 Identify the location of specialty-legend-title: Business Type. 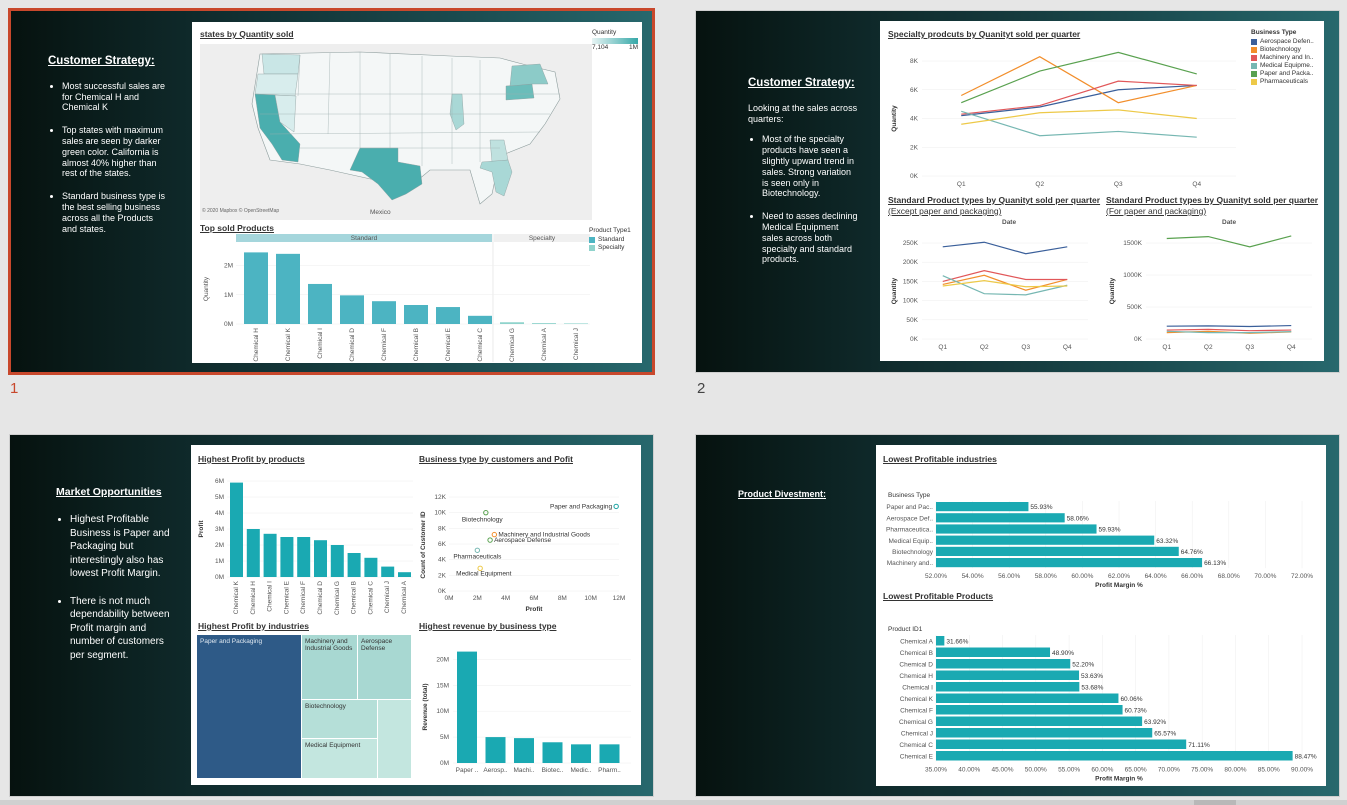
(1274, 32).